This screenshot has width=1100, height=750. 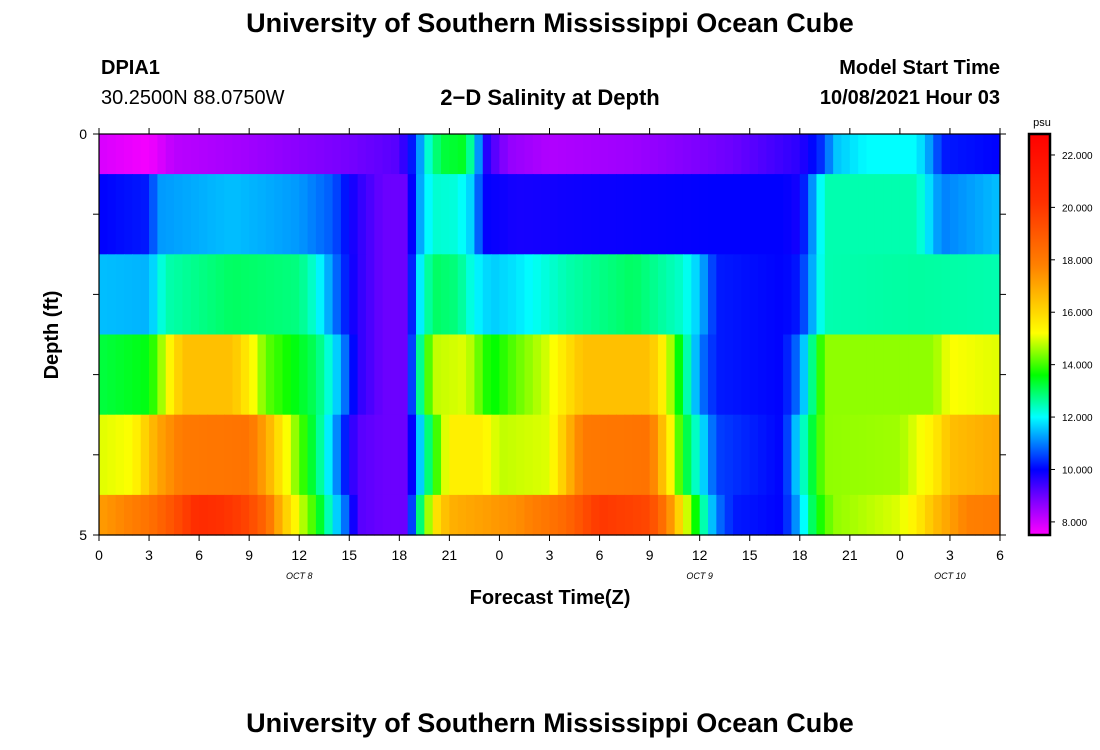 I want to click on x-tick-label: 3, so click(x=550, y=555).